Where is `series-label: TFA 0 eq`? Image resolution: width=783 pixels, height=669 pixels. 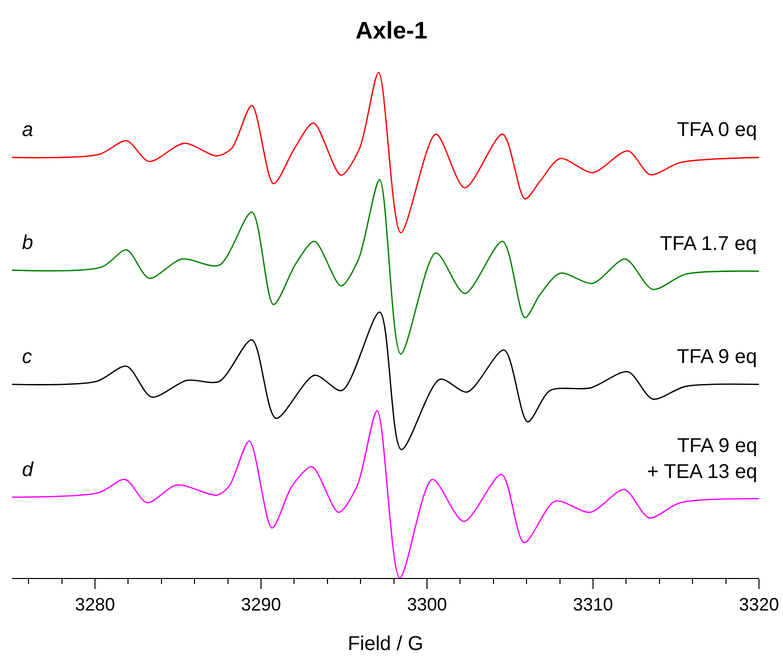
series-label: TFA 0 eq is located at coordinates (717, 130).